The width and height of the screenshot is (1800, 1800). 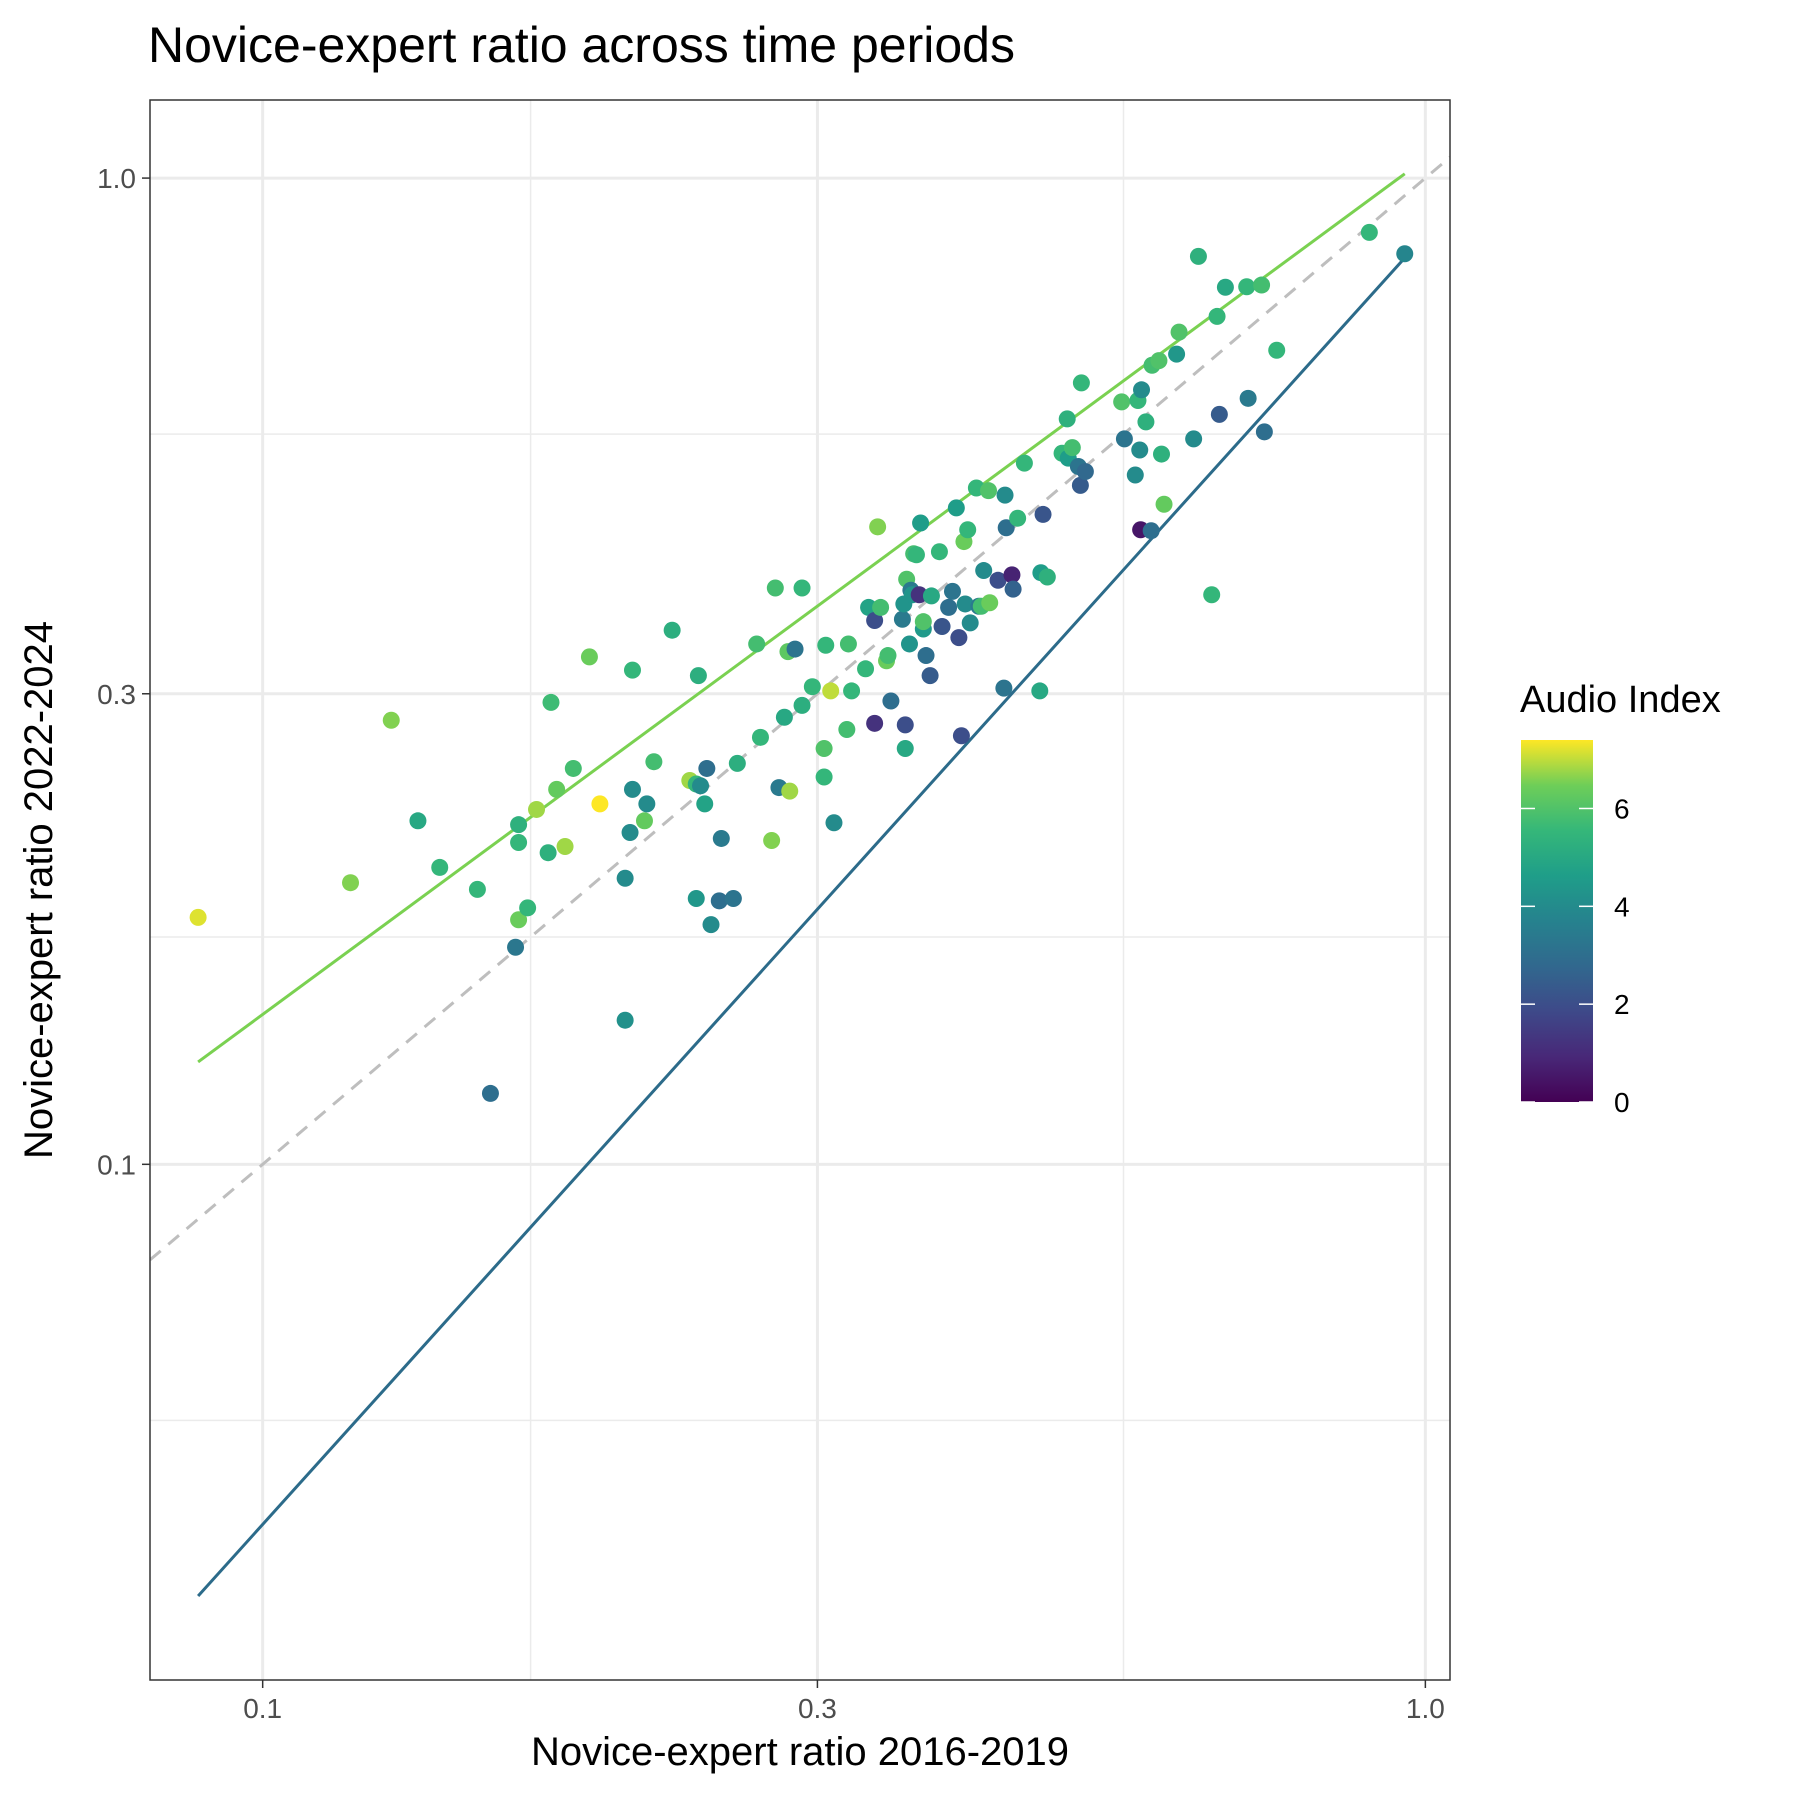 What do you see at coordinates (116, 178) in the screenshot?
I see `y-tick-label: 1.0` at bounding box center [116, 178].